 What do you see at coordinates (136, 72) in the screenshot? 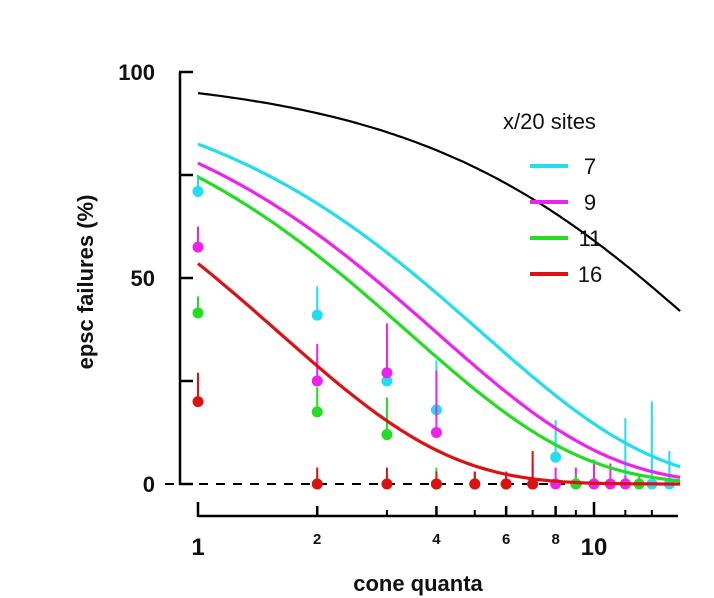
I see `y-tick-label: 100` at bounding box center [136, 72].